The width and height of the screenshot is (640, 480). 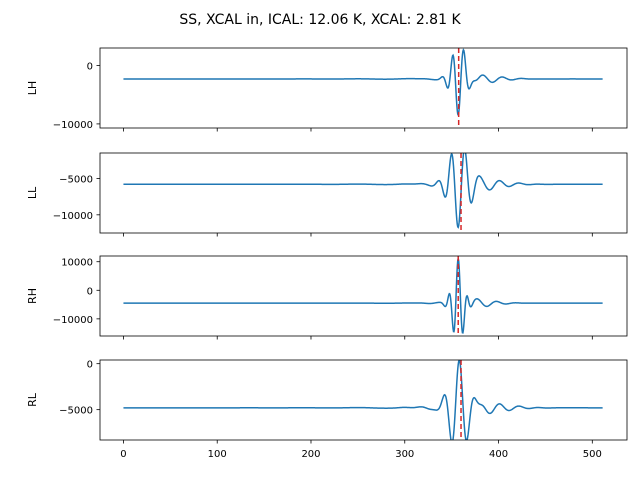 What do you see at coordinates (320, 20) in the screenshot?
I see `figure-title: SS, XCAL in, ICAL: 12.06 K, XCAL: 2.81 K` at bounding box center [320, 20].